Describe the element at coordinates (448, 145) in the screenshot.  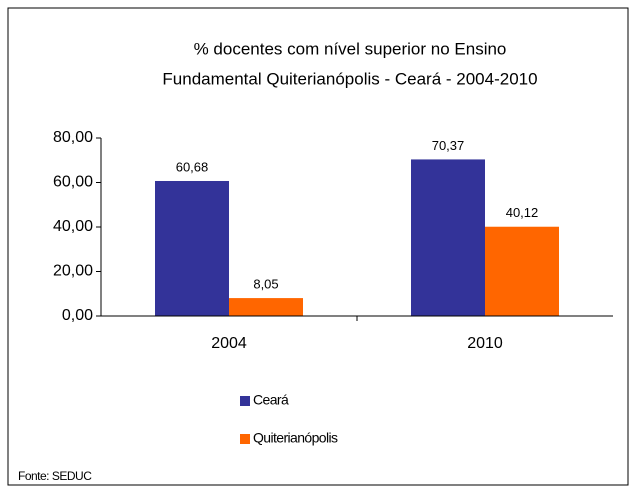
I see `value-label: 70,37` at that location.